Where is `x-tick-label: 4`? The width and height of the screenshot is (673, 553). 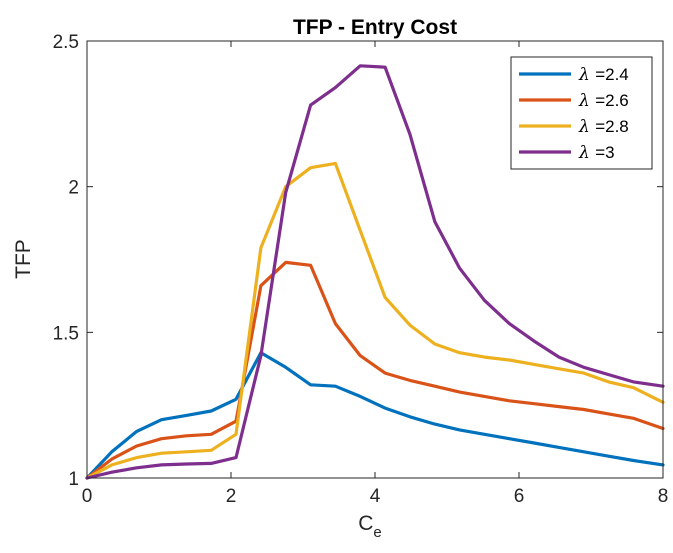
x-tick-label: 4 is located at coordinates (375, 496).